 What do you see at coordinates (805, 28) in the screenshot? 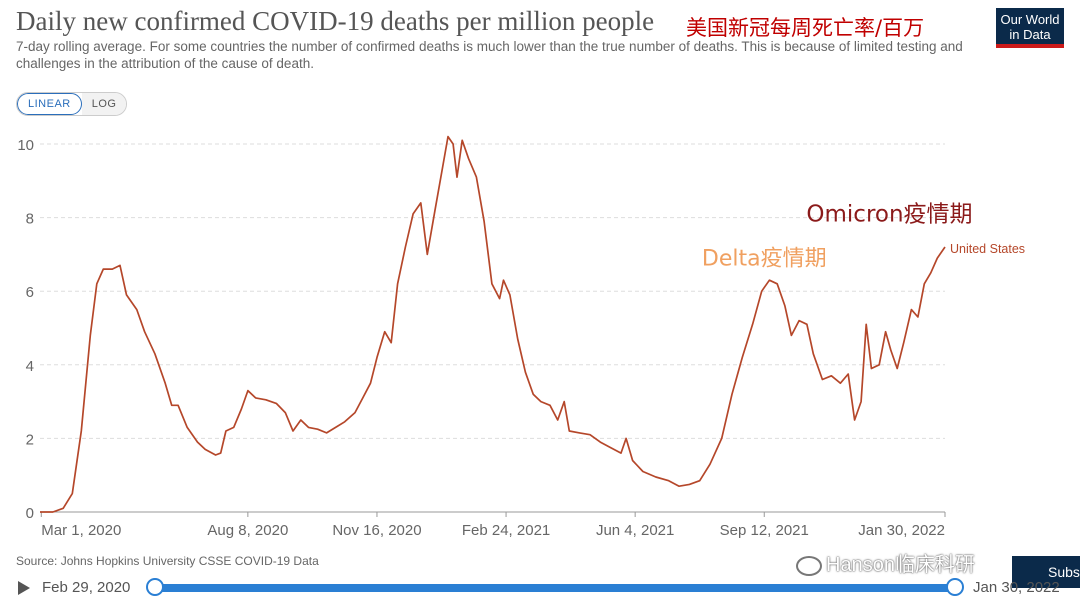
I see `chinese-annotation-title: 美国新冠每周死亡率/百万` at bounding box center [805, 28].